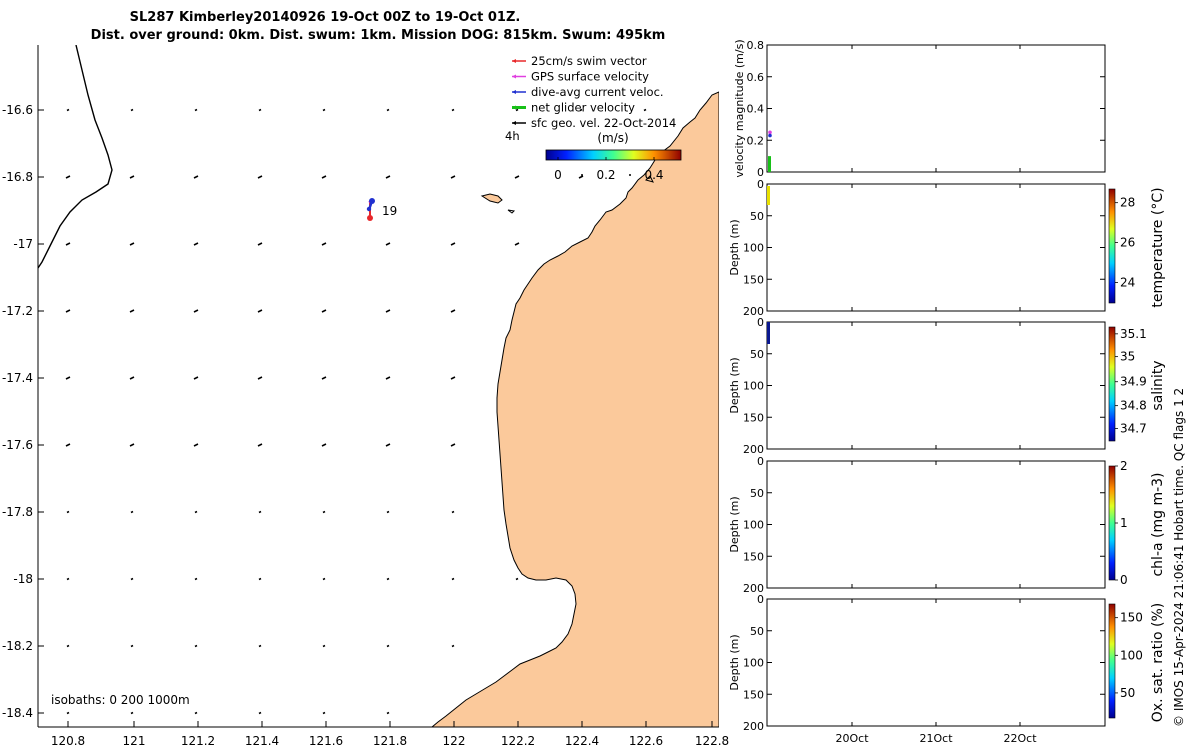 The height and width of the screenshot is (754, 1200). Describe the element at coordinates (936, 738) in the screenshot. I see `time-tick-label: 21Oct` at that location.